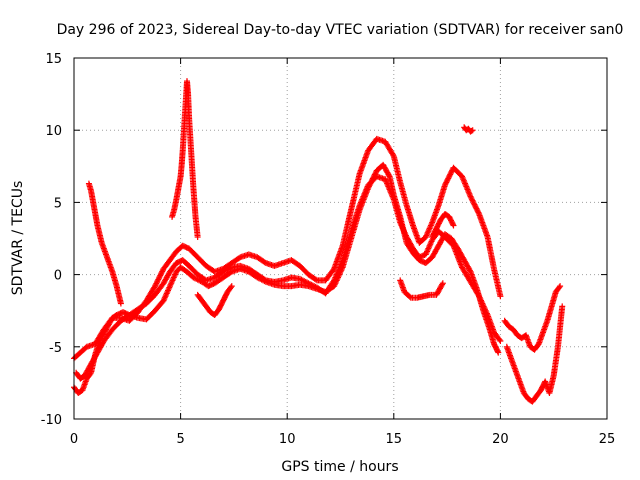 This screenshot has width=640, height=480. Describe the element at coordinates (53, 131) in the screenshot. I see `y-tick-label: 10` at that location.